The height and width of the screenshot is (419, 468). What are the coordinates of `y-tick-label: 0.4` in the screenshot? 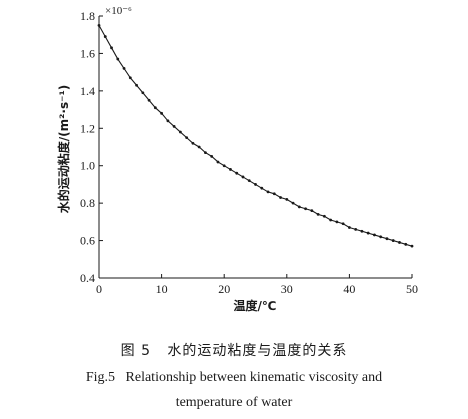 It's located at (87, 278).